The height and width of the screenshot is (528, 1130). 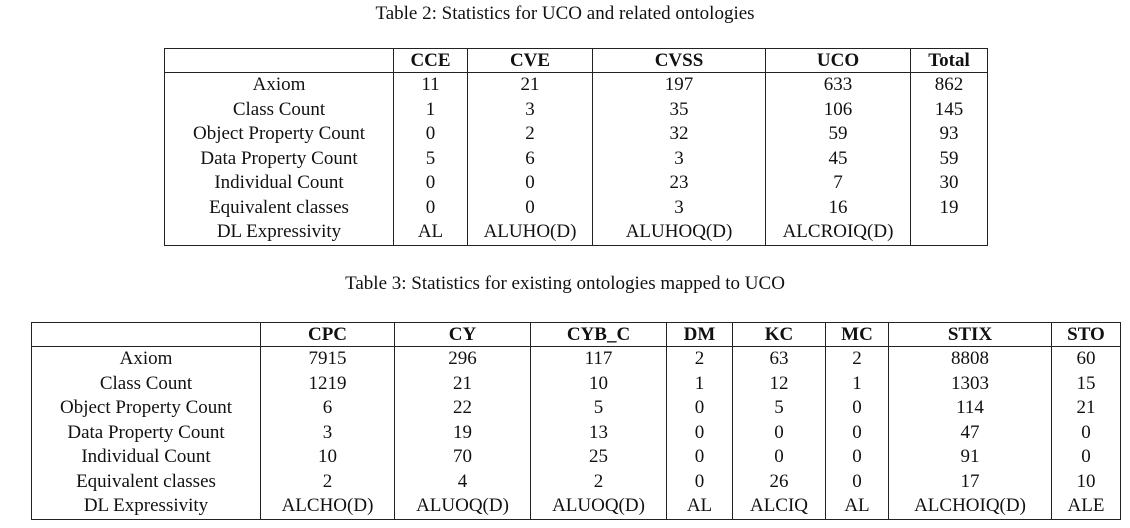 What do you see at coordinates (462, 481) in the screenshot?
I see `table-cell: 4` at bounding box center [462, 481].